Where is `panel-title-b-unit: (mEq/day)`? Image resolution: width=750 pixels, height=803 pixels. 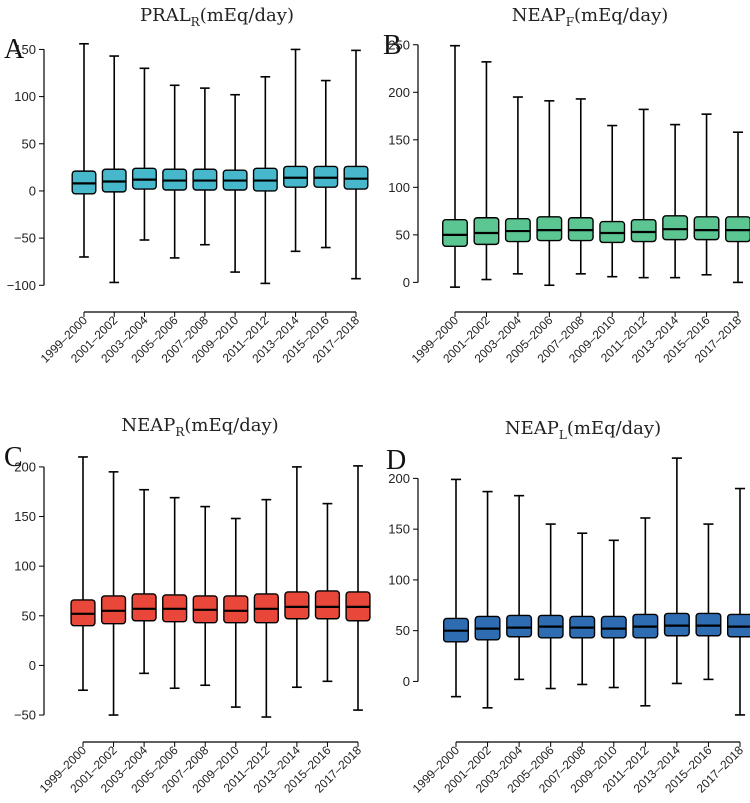 panel-title-b-unit: (mEq/day) is located at coordinates (621, 15).